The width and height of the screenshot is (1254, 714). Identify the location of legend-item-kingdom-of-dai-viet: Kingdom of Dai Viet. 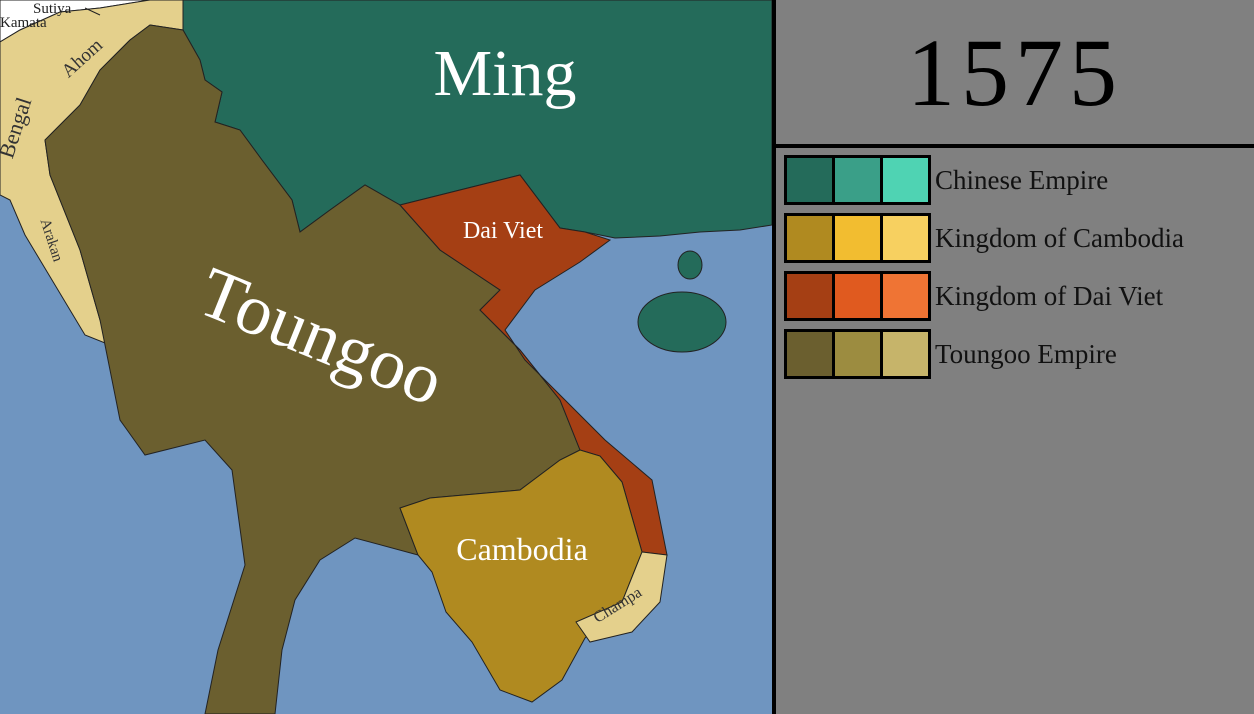
(973, 296).